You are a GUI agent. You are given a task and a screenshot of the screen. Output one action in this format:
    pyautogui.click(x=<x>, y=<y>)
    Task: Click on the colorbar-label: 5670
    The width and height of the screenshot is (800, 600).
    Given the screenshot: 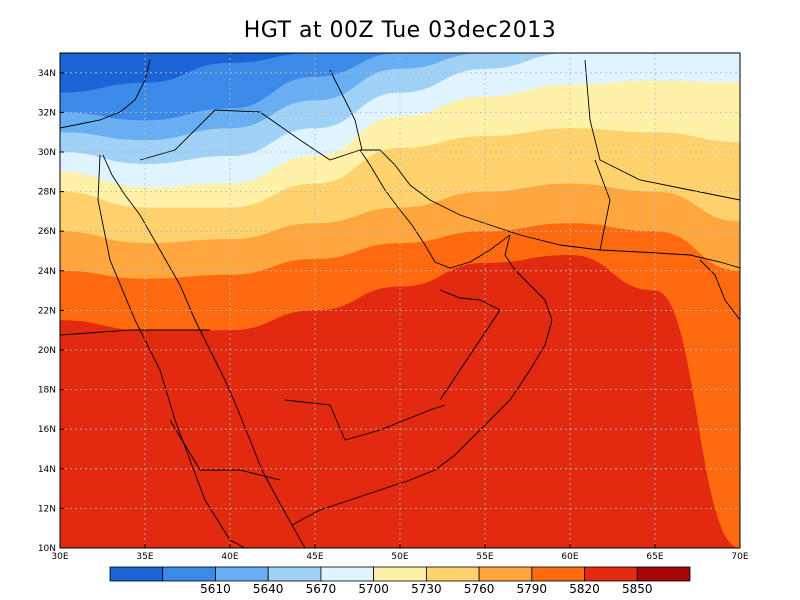 What is the action you would take?
    pyautogui.click(x=321, y=589)
    